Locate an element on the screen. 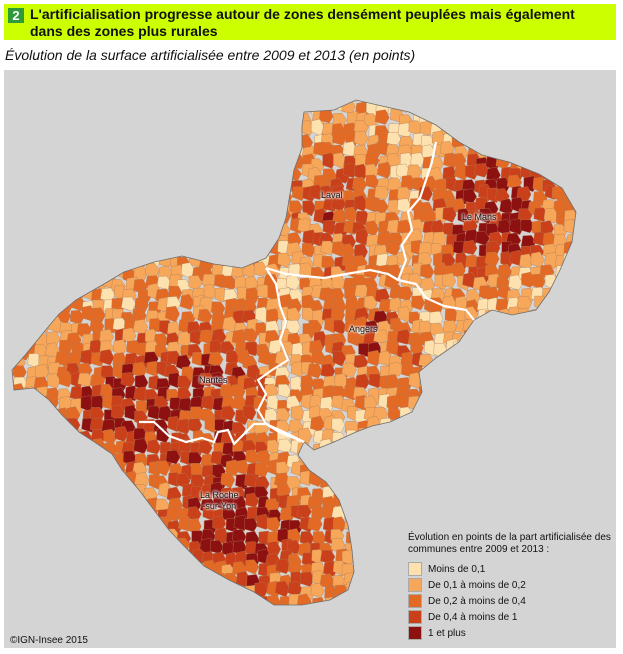 The height and width of the screenshot is (654, 623). legend-label: De 0,1 à moins de 0,2 is located at coordinates (477, 585).